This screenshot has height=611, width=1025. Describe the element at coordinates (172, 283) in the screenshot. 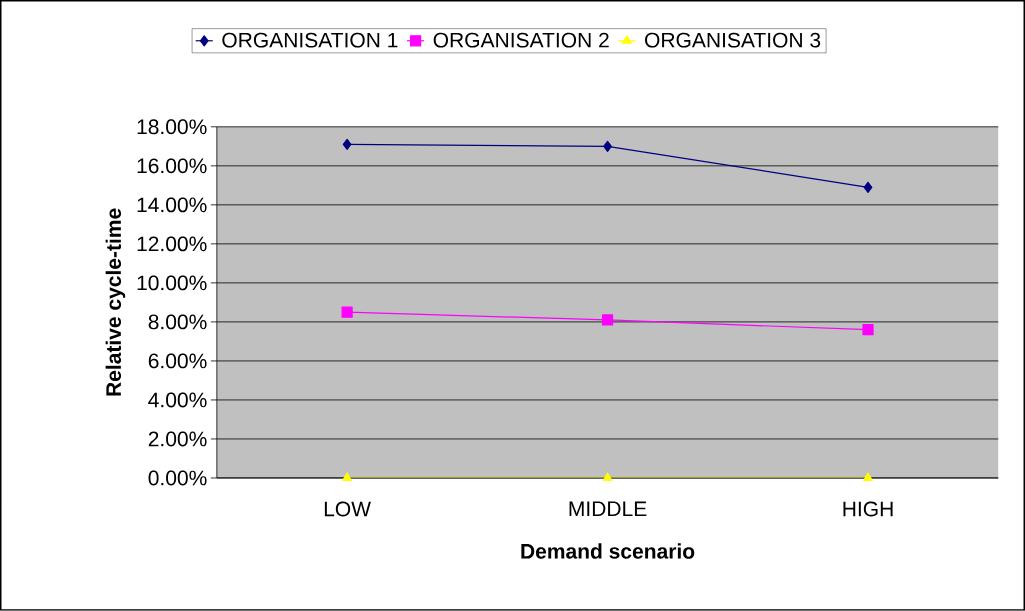

I see `y-tick-label: 10.00%` at that location.